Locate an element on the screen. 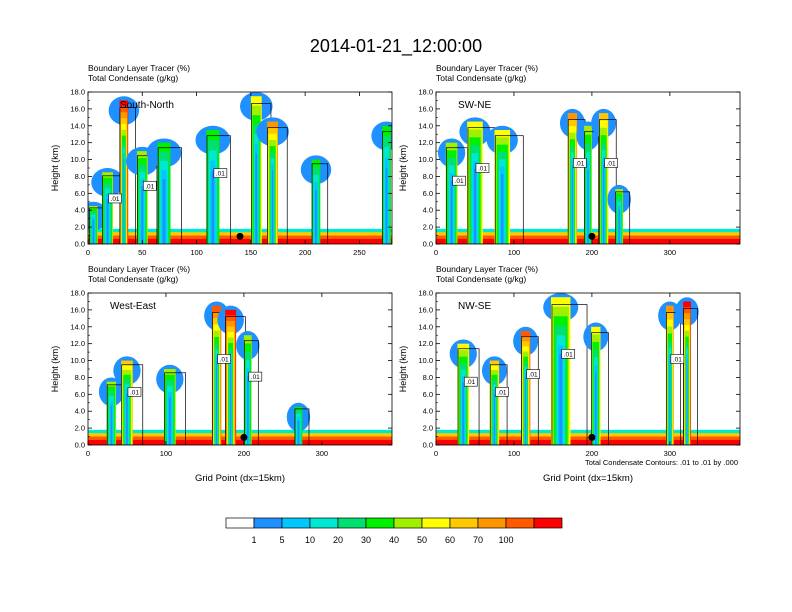 Image resolution: width=792 pixels, height=612 pixels. x-tick-label: 0 is located at coordinates (88, 252).